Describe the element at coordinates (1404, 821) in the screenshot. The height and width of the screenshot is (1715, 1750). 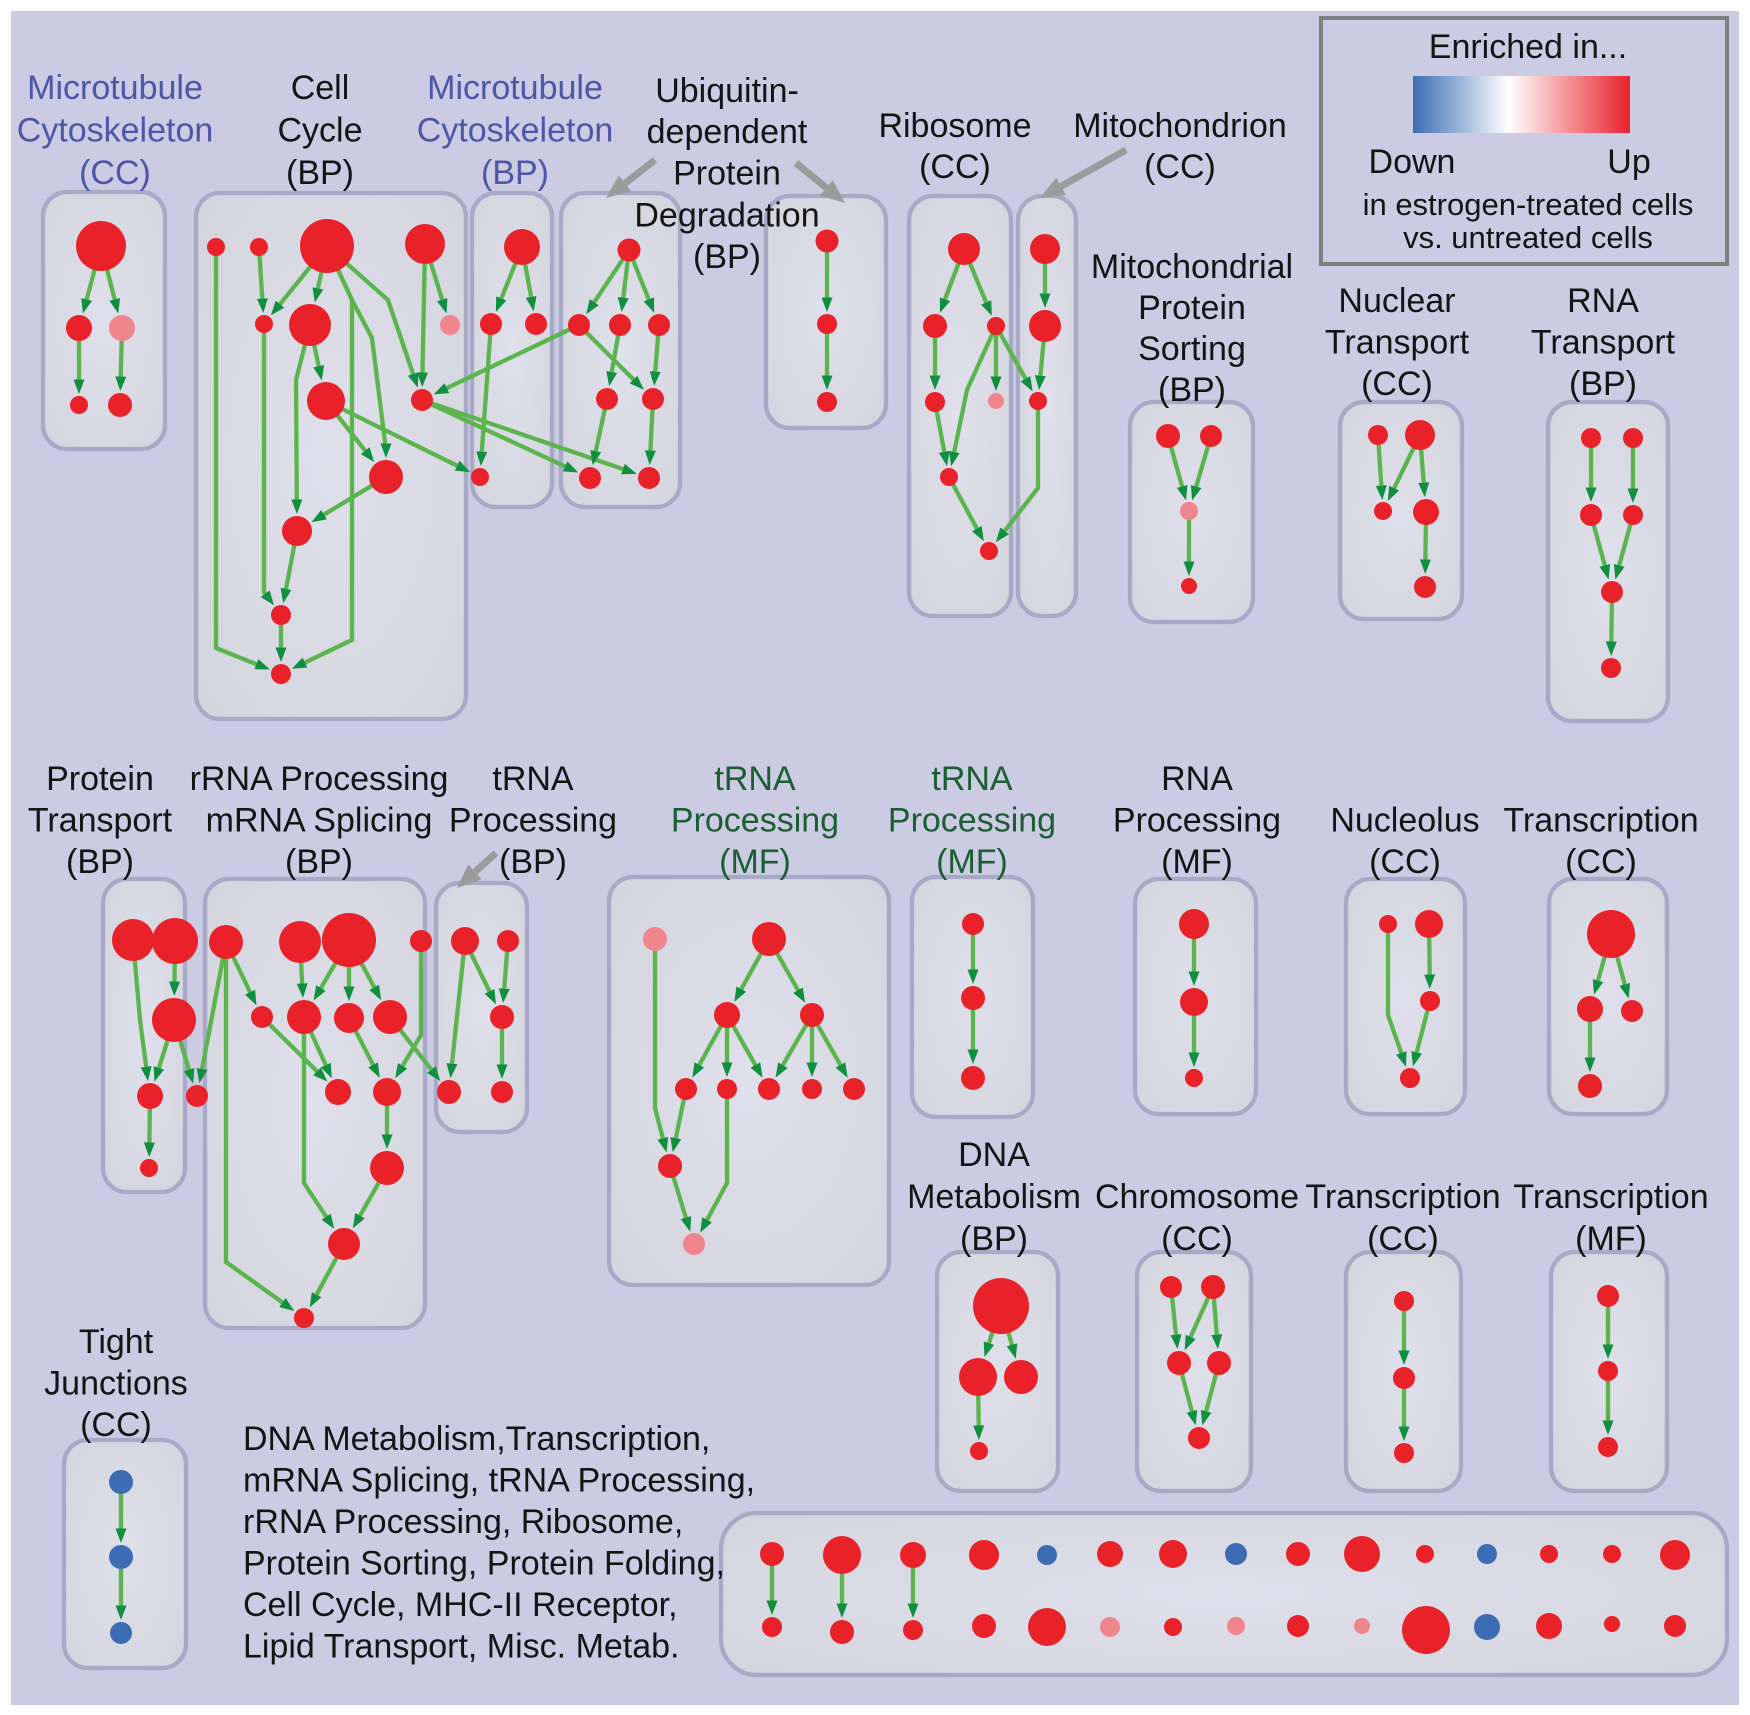
I see `svg-text: Nucleolus` at that location.